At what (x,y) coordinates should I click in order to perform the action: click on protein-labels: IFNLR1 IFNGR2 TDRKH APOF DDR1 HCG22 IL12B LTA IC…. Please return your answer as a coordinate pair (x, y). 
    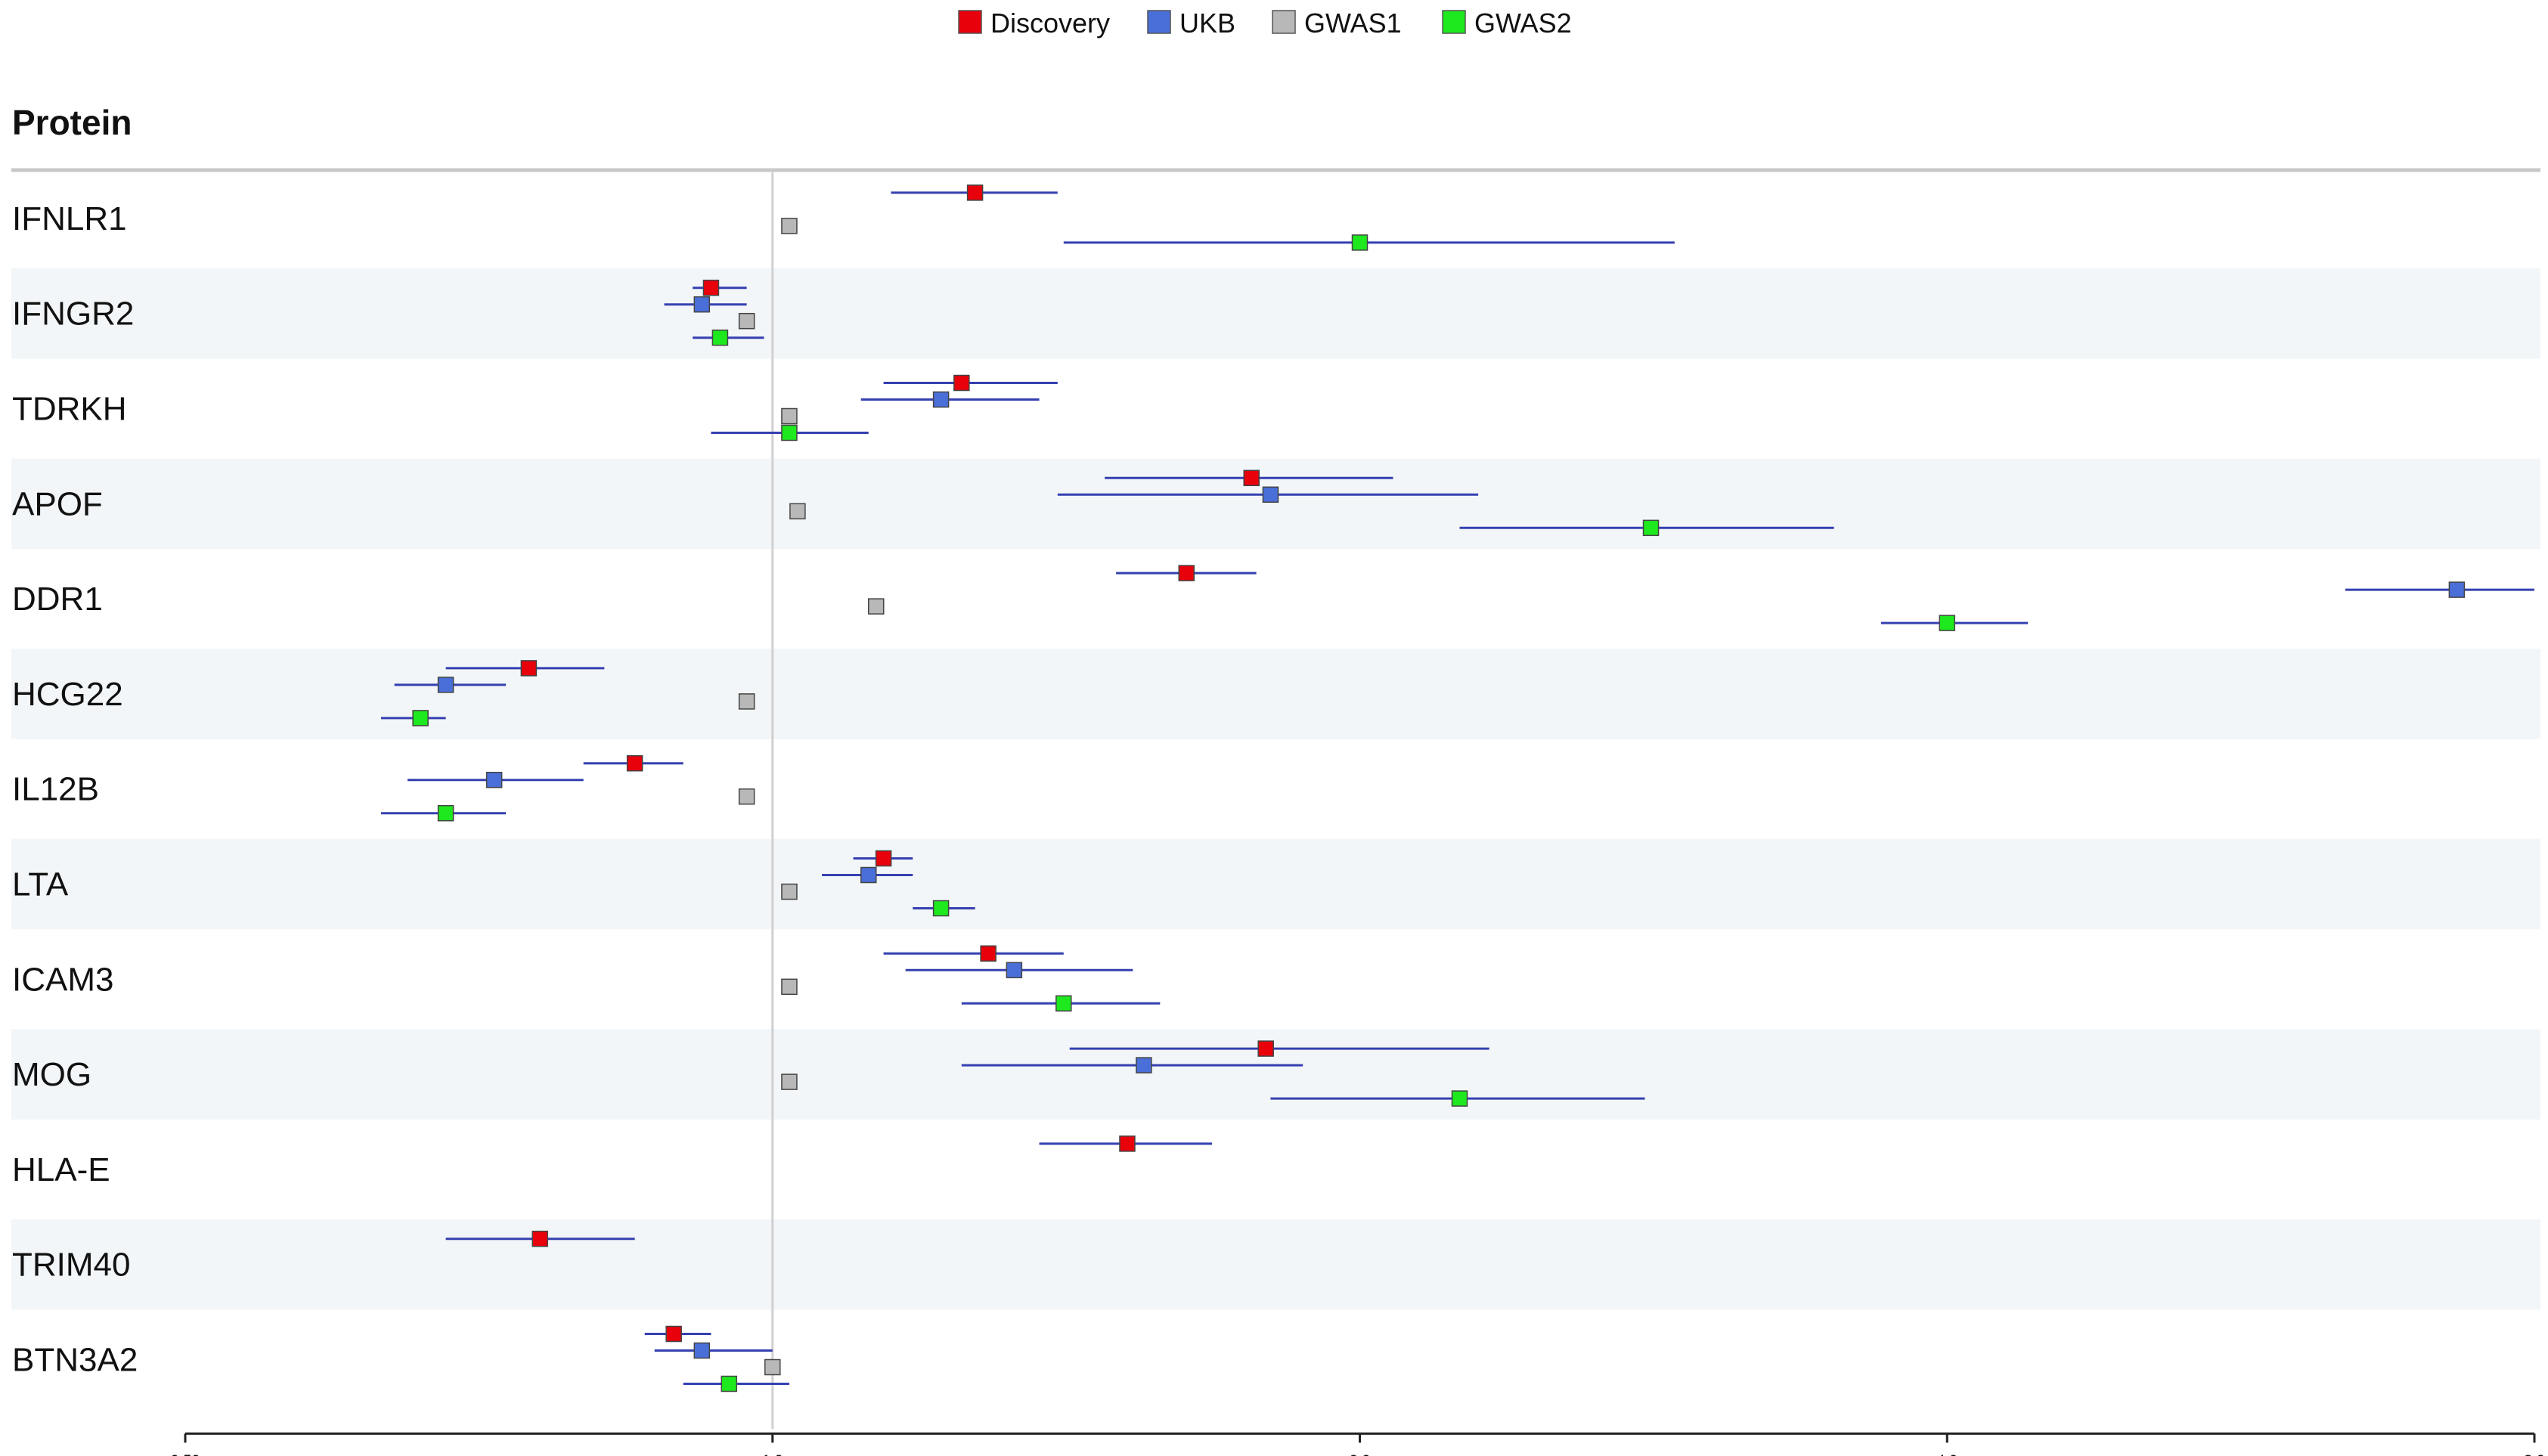
    Looking at the image, I should click on (75, 789).